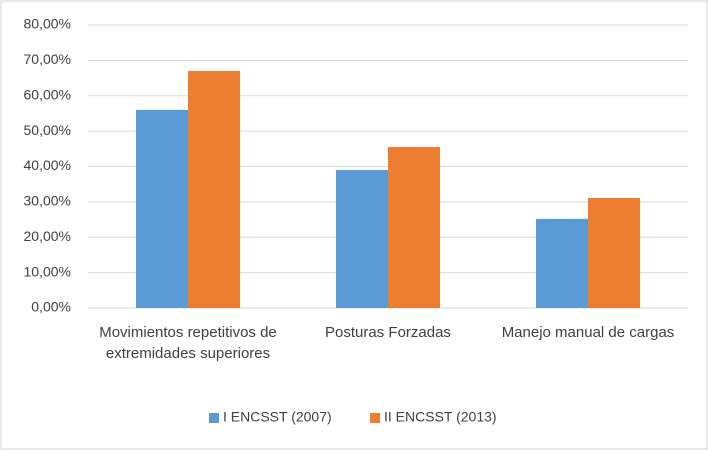 The height and width of the screenshot is (450, 708). What do you see at coordinates (47, 165) in the screenshot?
I see `y-tick-label: 40,00%` at bounding box center [47, 165].